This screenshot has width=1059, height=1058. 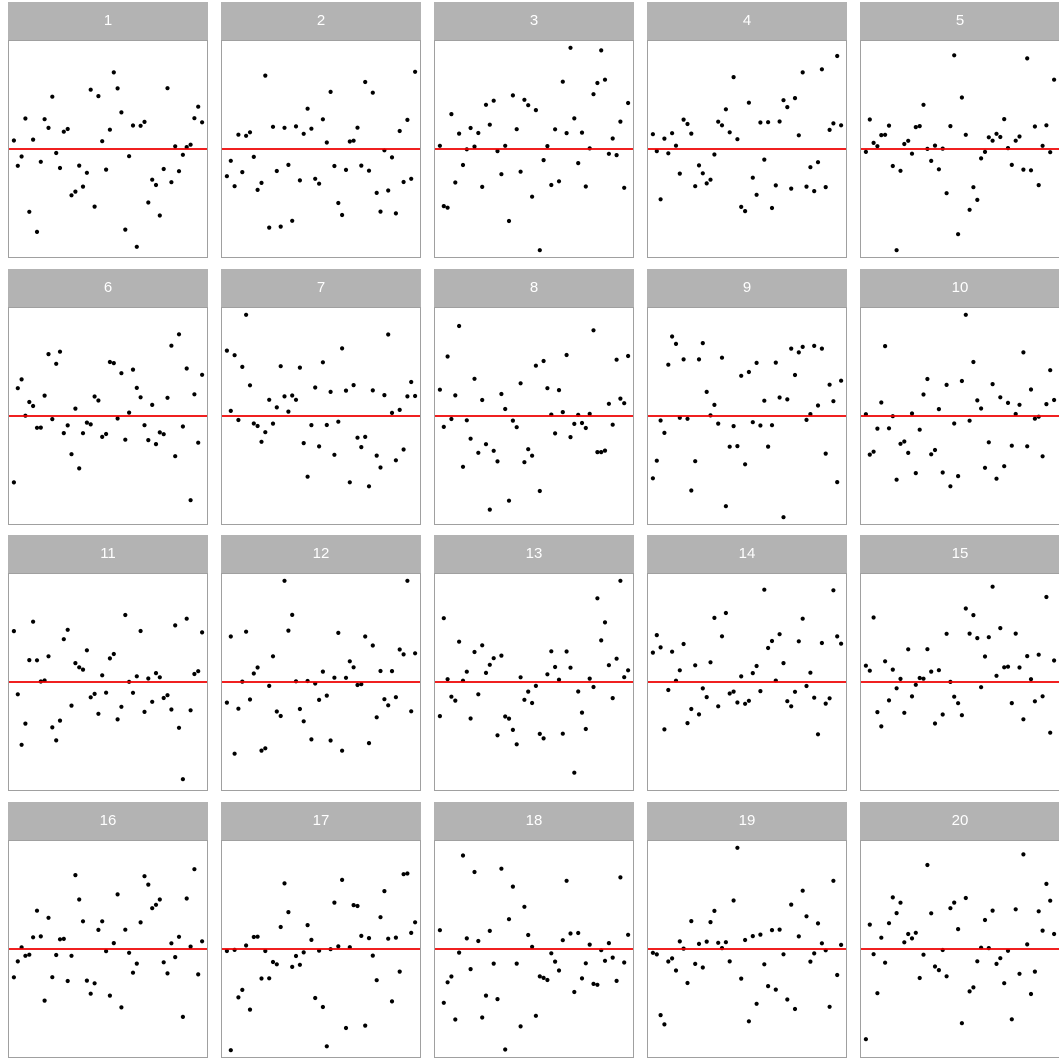 What do you see at coordinates (321, 130) in the screenshot?
I see `facet-panel-2: 2` at bounding box center [321, 130].